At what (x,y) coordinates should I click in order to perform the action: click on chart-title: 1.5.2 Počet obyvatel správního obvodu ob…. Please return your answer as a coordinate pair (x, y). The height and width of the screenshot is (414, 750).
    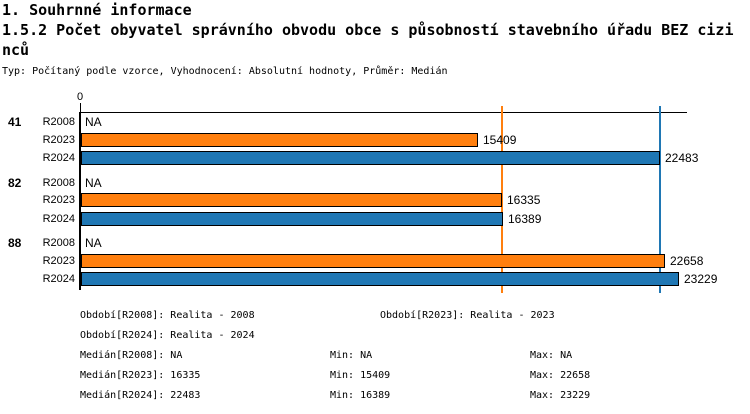
    Looking at the image, I should click on (368, 40).